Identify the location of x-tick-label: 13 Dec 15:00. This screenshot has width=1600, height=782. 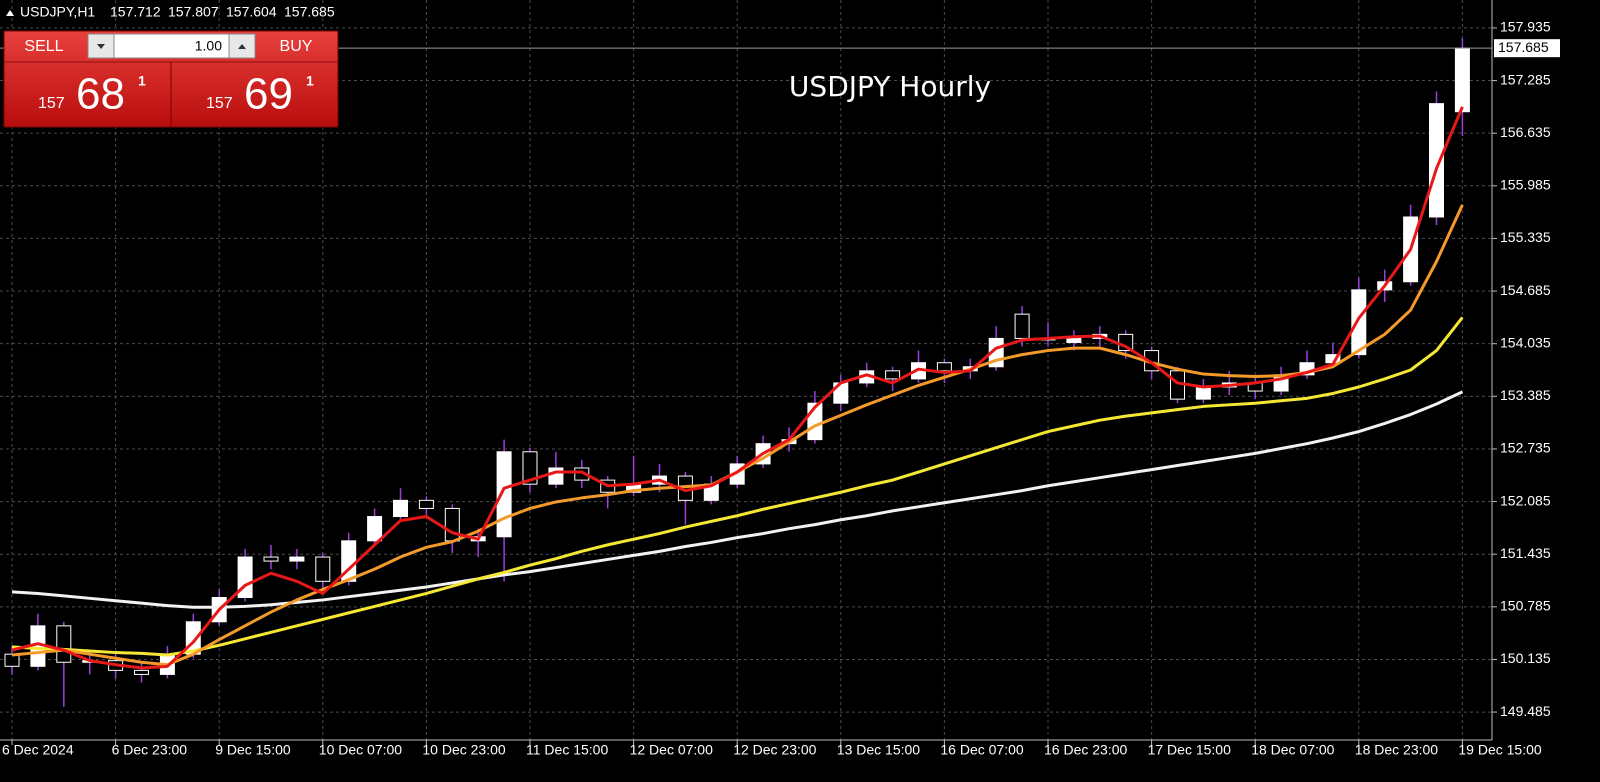
(878, 750).